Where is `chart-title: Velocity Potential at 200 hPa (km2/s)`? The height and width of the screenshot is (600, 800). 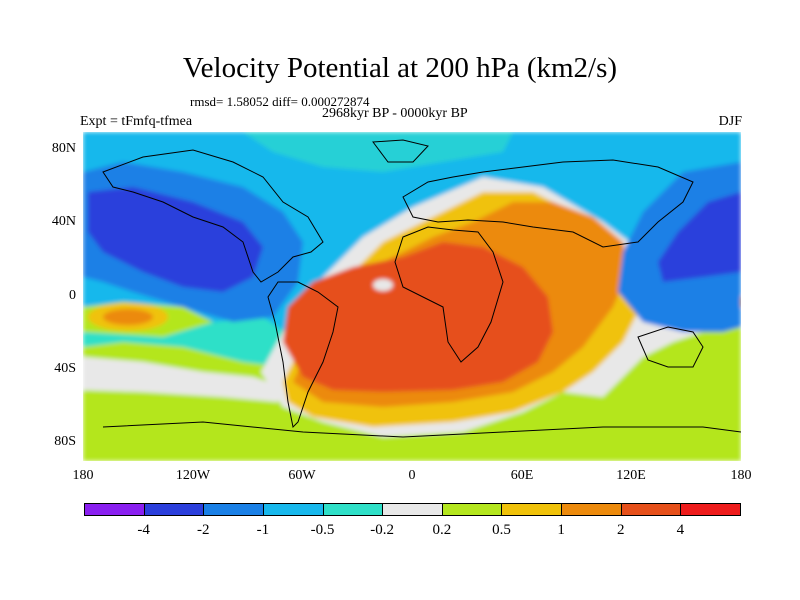 chart-title: Velocity Potential at 200 hPa (km2/s) is located at coordinates (400, 68).